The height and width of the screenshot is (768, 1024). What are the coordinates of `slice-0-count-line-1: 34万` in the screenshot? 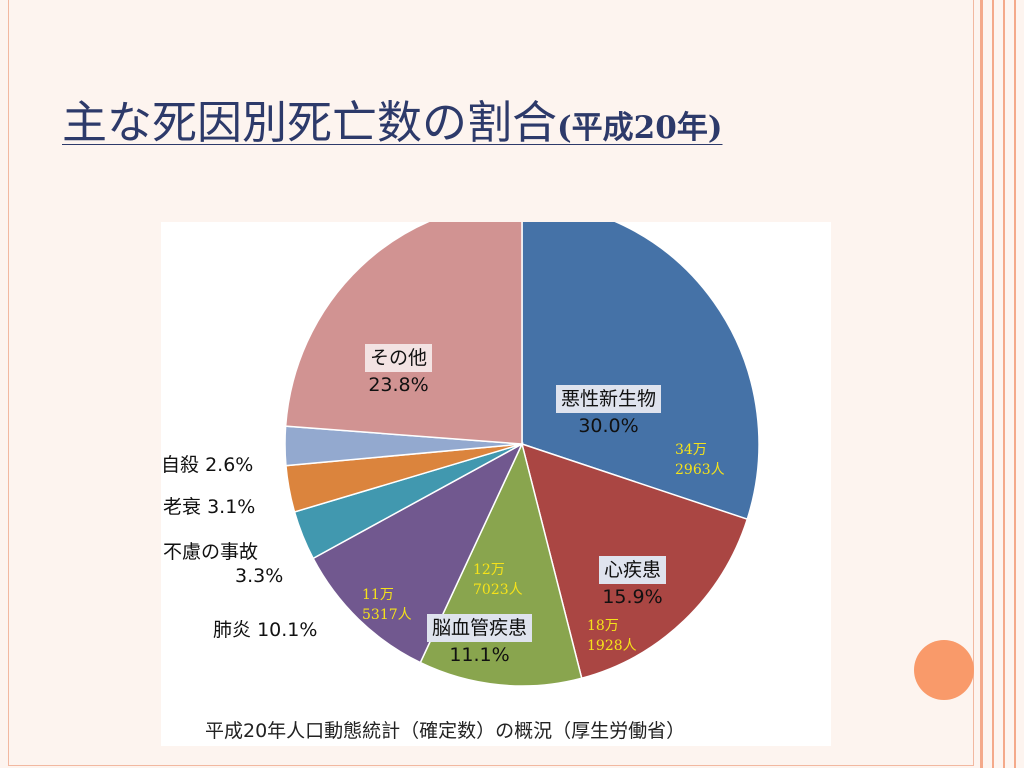 It's located at (691, 450).